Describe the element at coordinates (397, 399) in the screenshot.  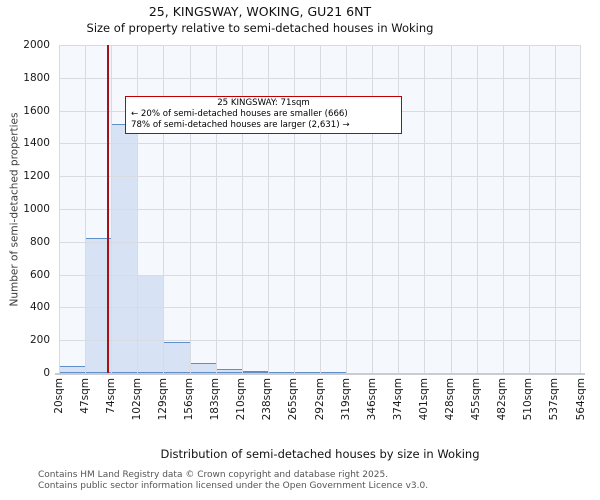
I see `x-tick-label: 374sqm` at that location.